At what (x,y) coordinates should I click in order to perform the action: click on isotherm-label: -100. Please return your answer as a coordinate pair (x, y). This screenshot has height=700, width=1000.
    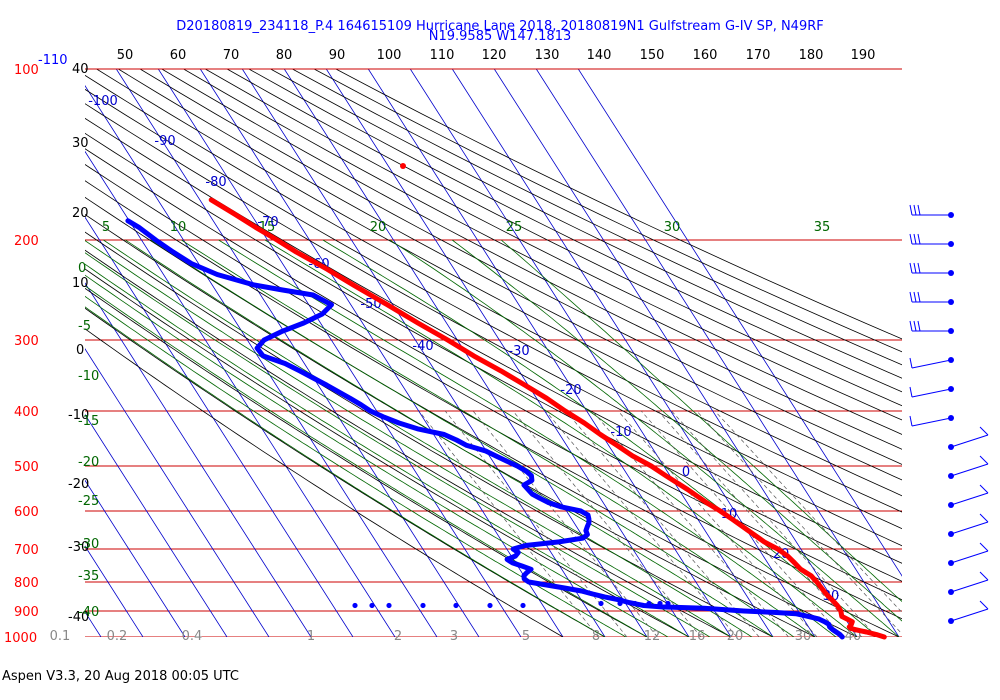
    Looking at the image, I should click on (103, 101).